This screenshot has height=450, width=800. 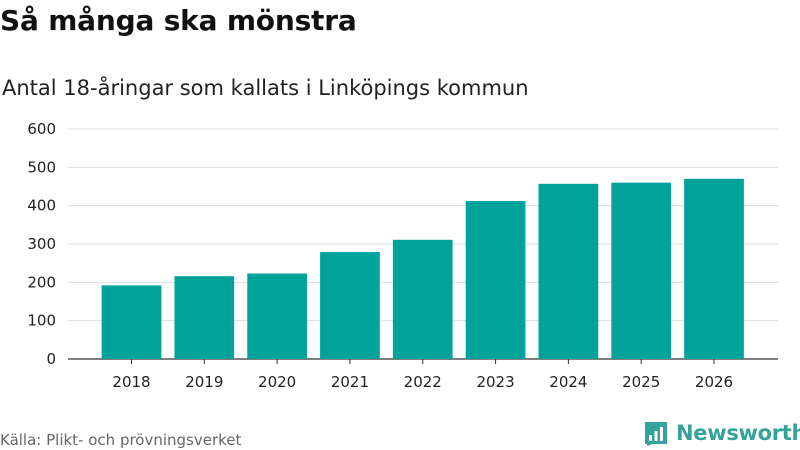 I want to click on bar-2021, so click(x=350, y=305).